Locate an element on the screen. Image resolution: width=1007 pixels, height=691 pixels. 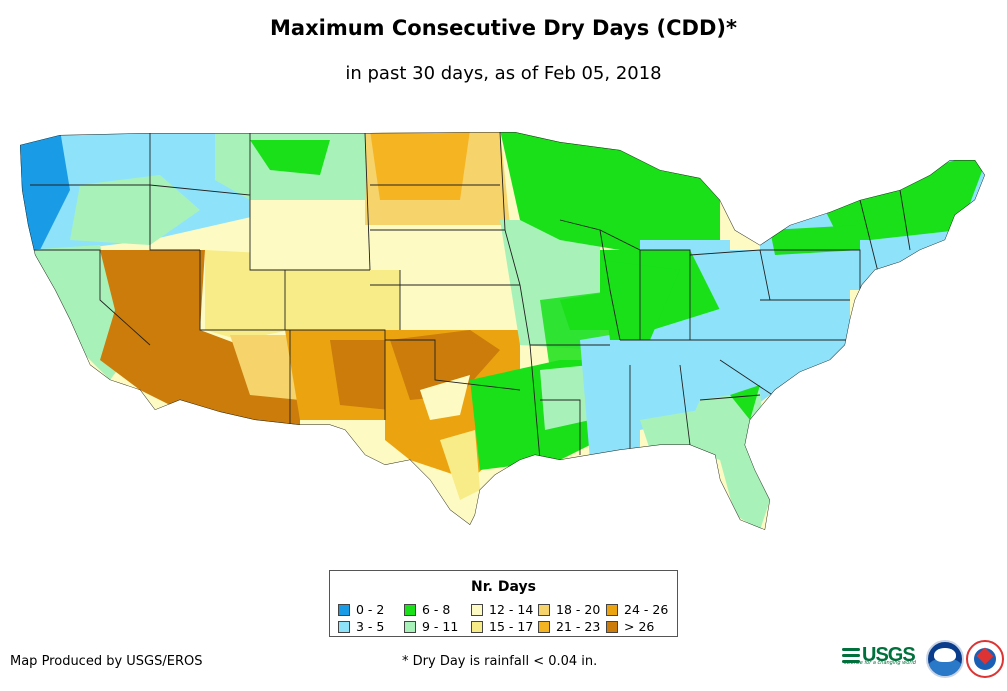
legend-label: 0 - 2 is located at coordinates (370, 609).